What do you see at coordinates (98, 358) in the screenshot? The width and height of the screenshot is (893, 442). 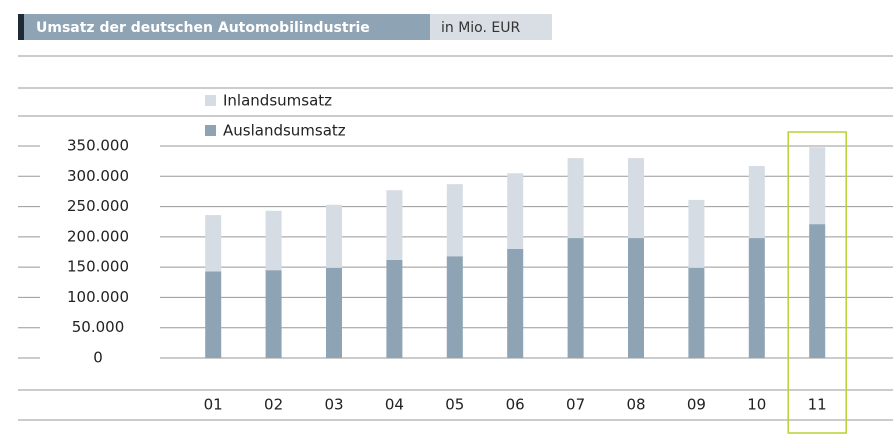 I see `y-tick-label: 0` at bounding box center [98, 358].